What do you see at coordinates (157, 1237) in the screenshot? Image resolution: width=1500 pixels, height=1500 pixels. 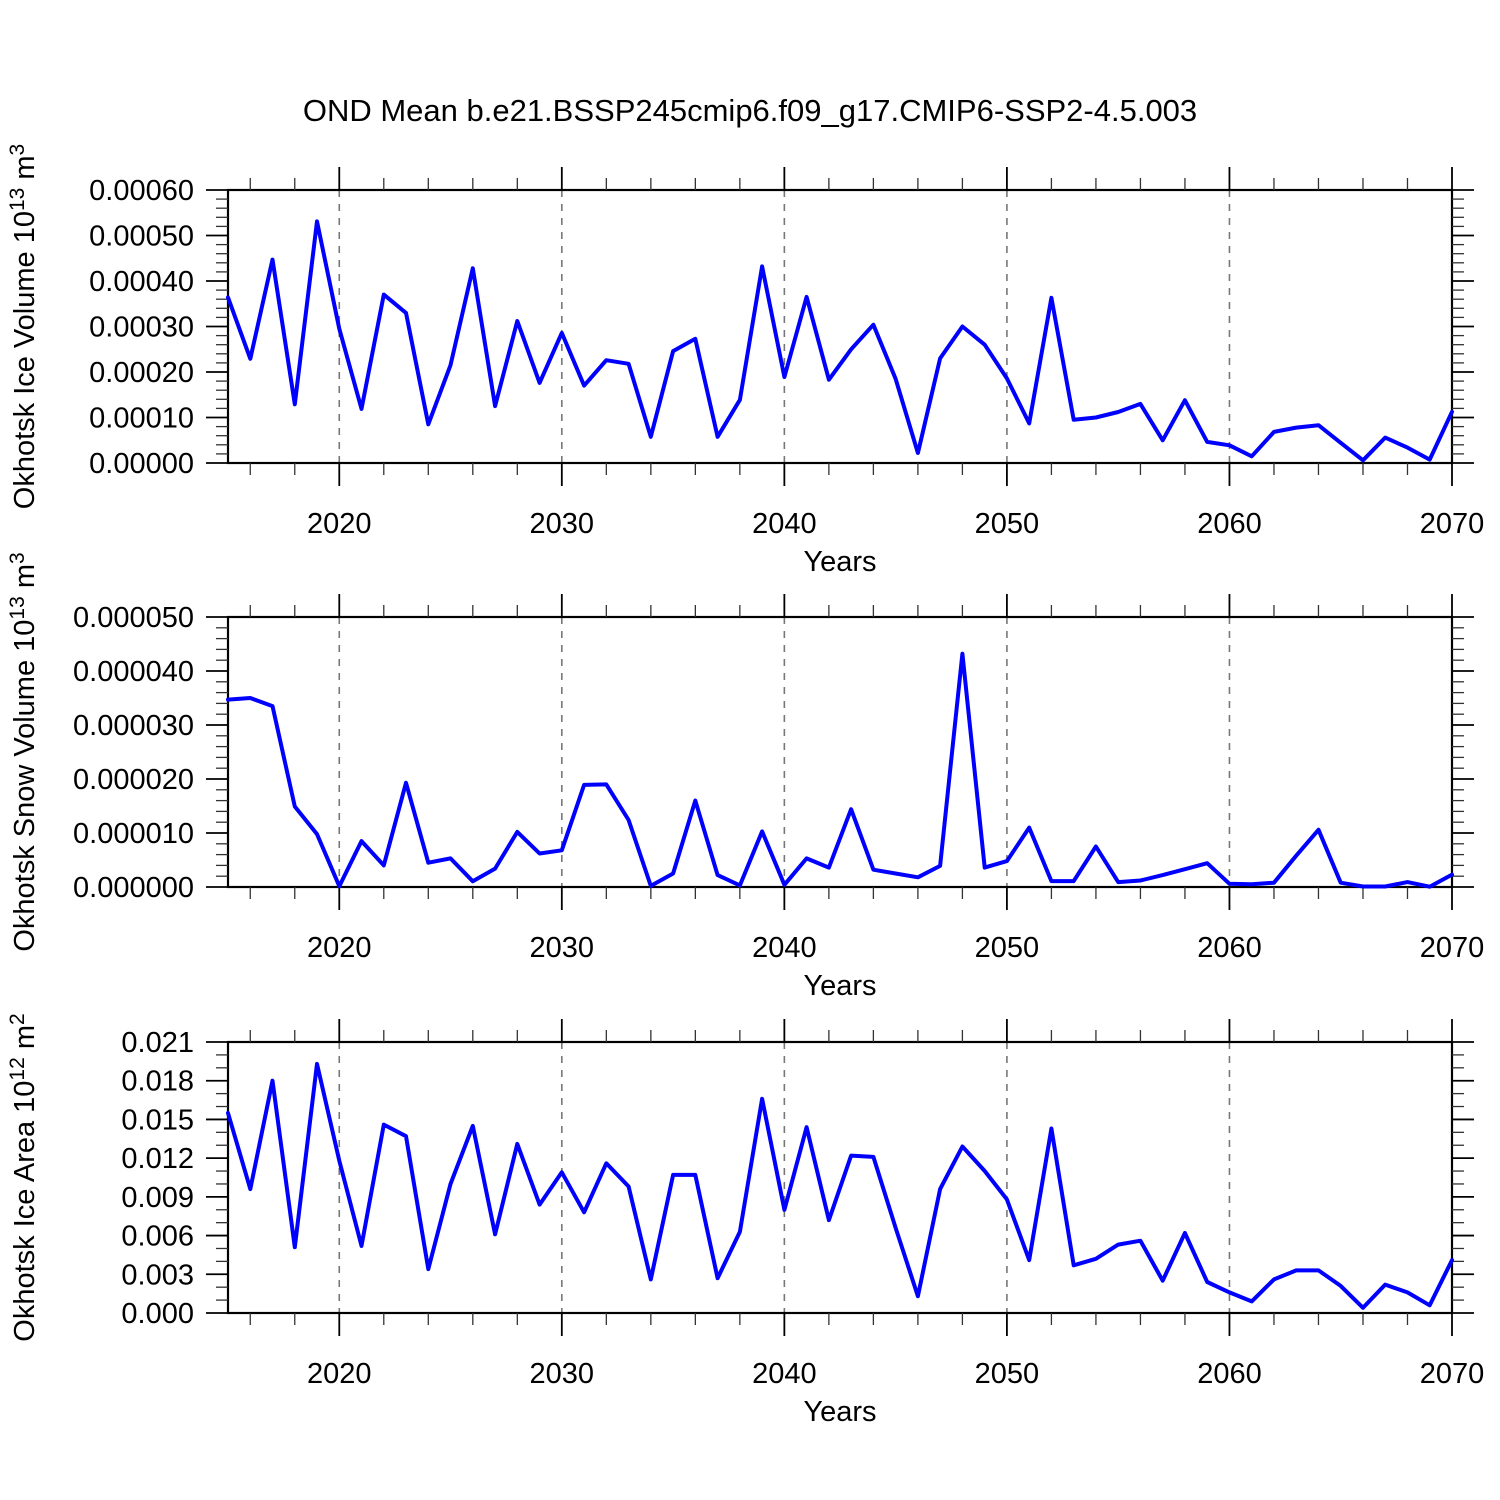 I see `y-tick-label: 0.006` at bounding box center [157, 1237].